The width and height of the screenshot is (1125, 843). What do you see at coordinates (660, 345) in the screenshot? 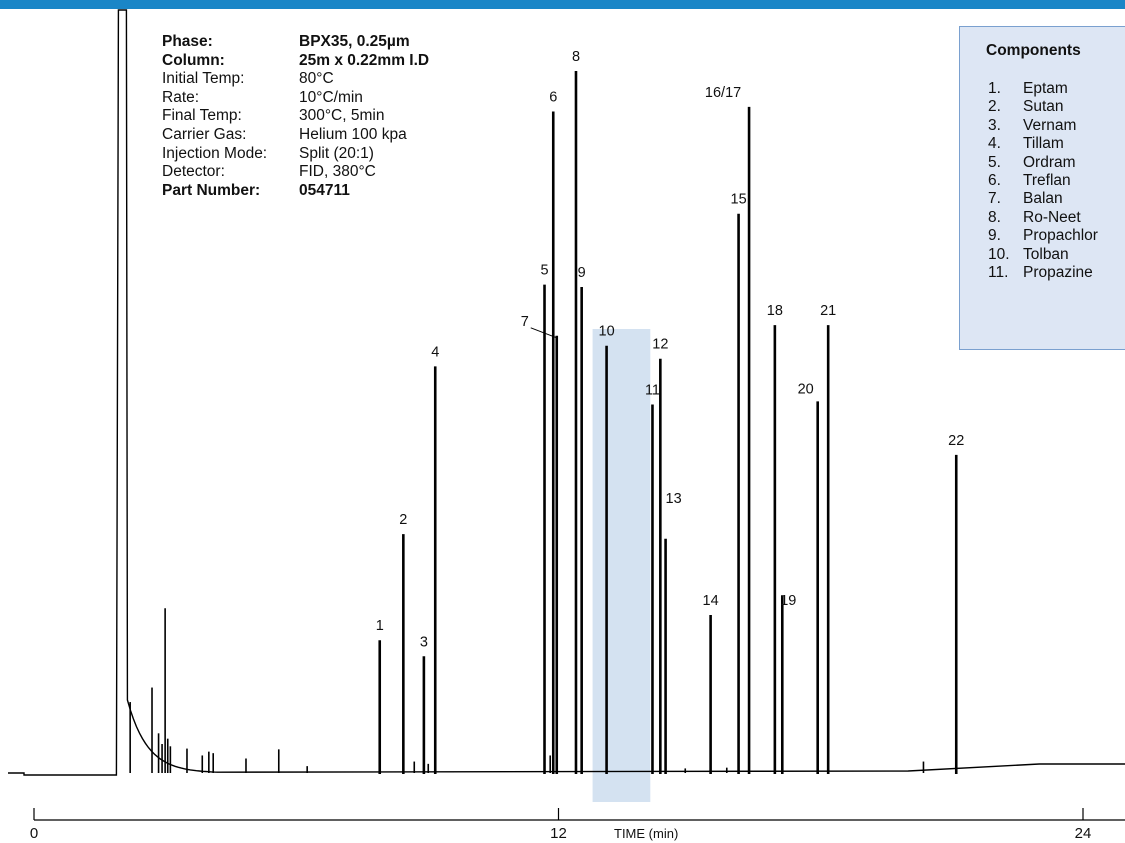
I see `peak-label: 12` at bounding box center [660, 345].